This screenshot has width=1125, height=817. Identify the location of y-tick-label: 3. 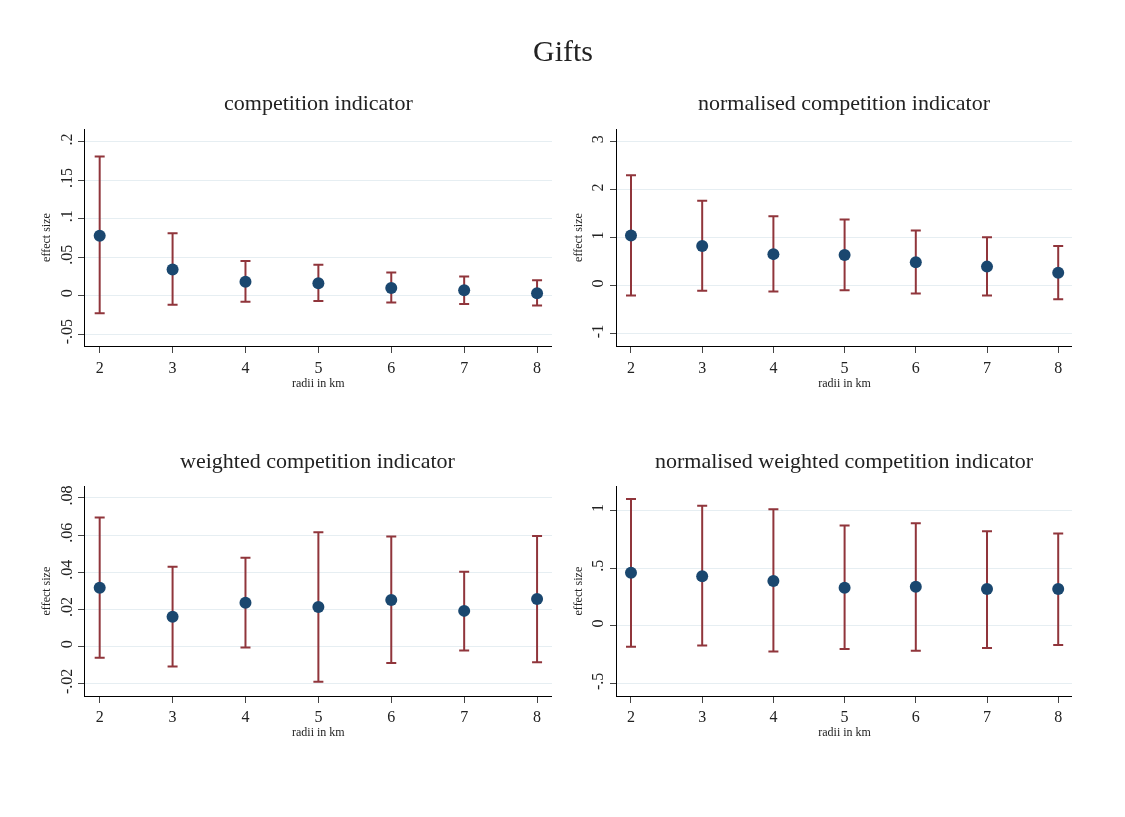
(598, 139).